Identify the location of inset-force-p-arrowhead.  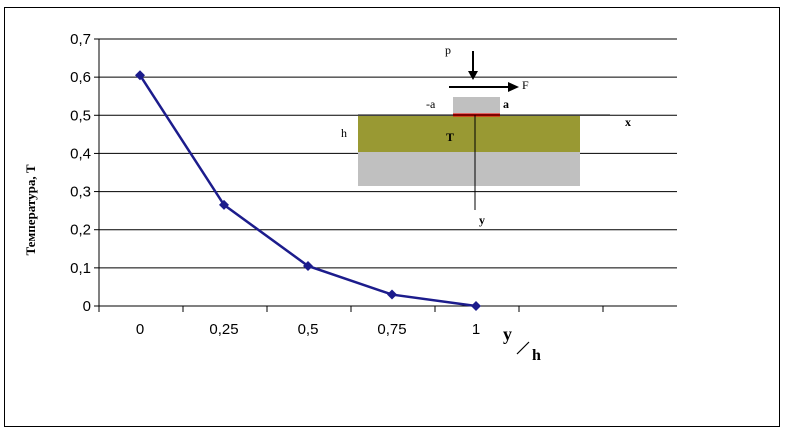
(473, 75).